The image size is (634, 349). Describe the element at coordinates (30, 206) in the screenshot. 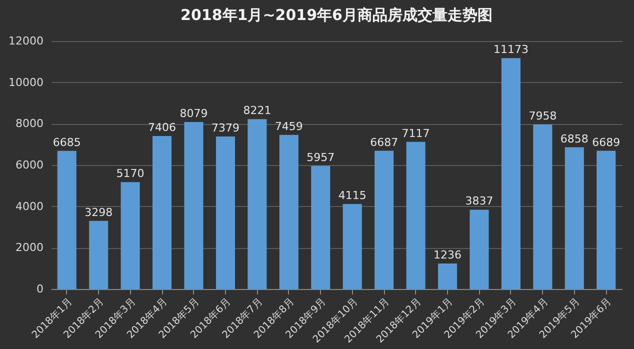

I see `y-tick-label: 4000` at that location.